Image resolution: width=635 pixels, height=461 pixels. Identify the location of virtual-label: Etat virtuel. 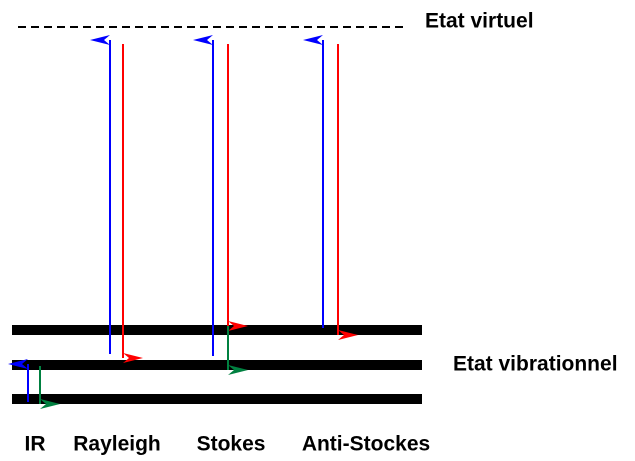
(479, 21).